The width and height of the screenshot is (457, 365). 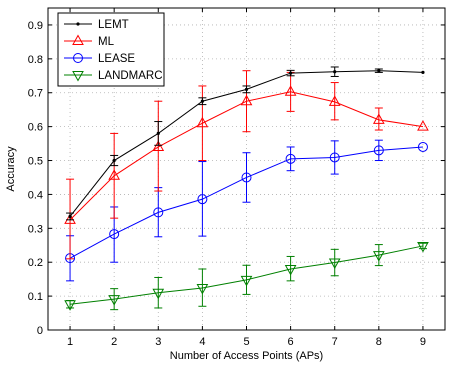 I want to click on legend: LEMT ML LEASE LANDMARC, so click(x=111, y=49).